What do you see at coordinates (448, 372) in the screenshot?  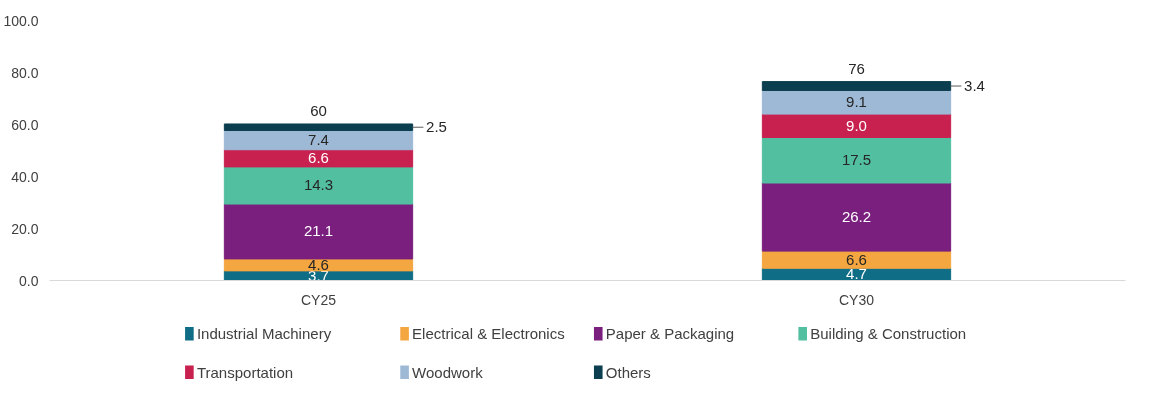 I see `legend-label: Woodwork` at bounding box center [448, 372].